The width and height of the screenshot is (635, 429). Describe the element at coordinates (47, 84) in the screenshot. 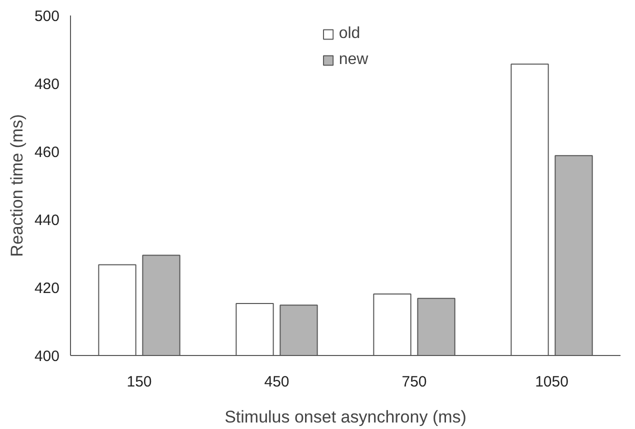

I see `y-tick-label: 480` at that location.